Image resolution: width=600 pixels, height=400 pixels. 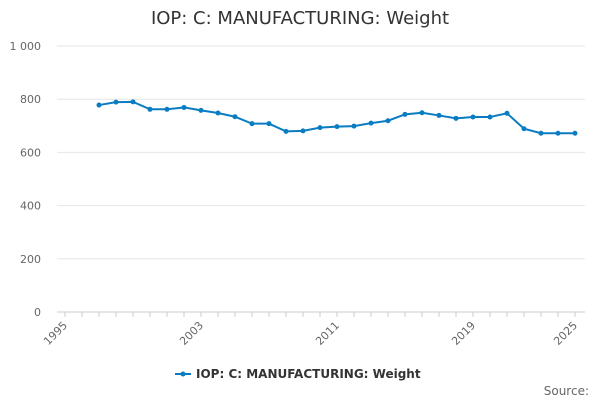 What do you see at coordinates (30, 99) in the screenshot?
I see `y-tick-label: 800` at bounding box center [30, 99].